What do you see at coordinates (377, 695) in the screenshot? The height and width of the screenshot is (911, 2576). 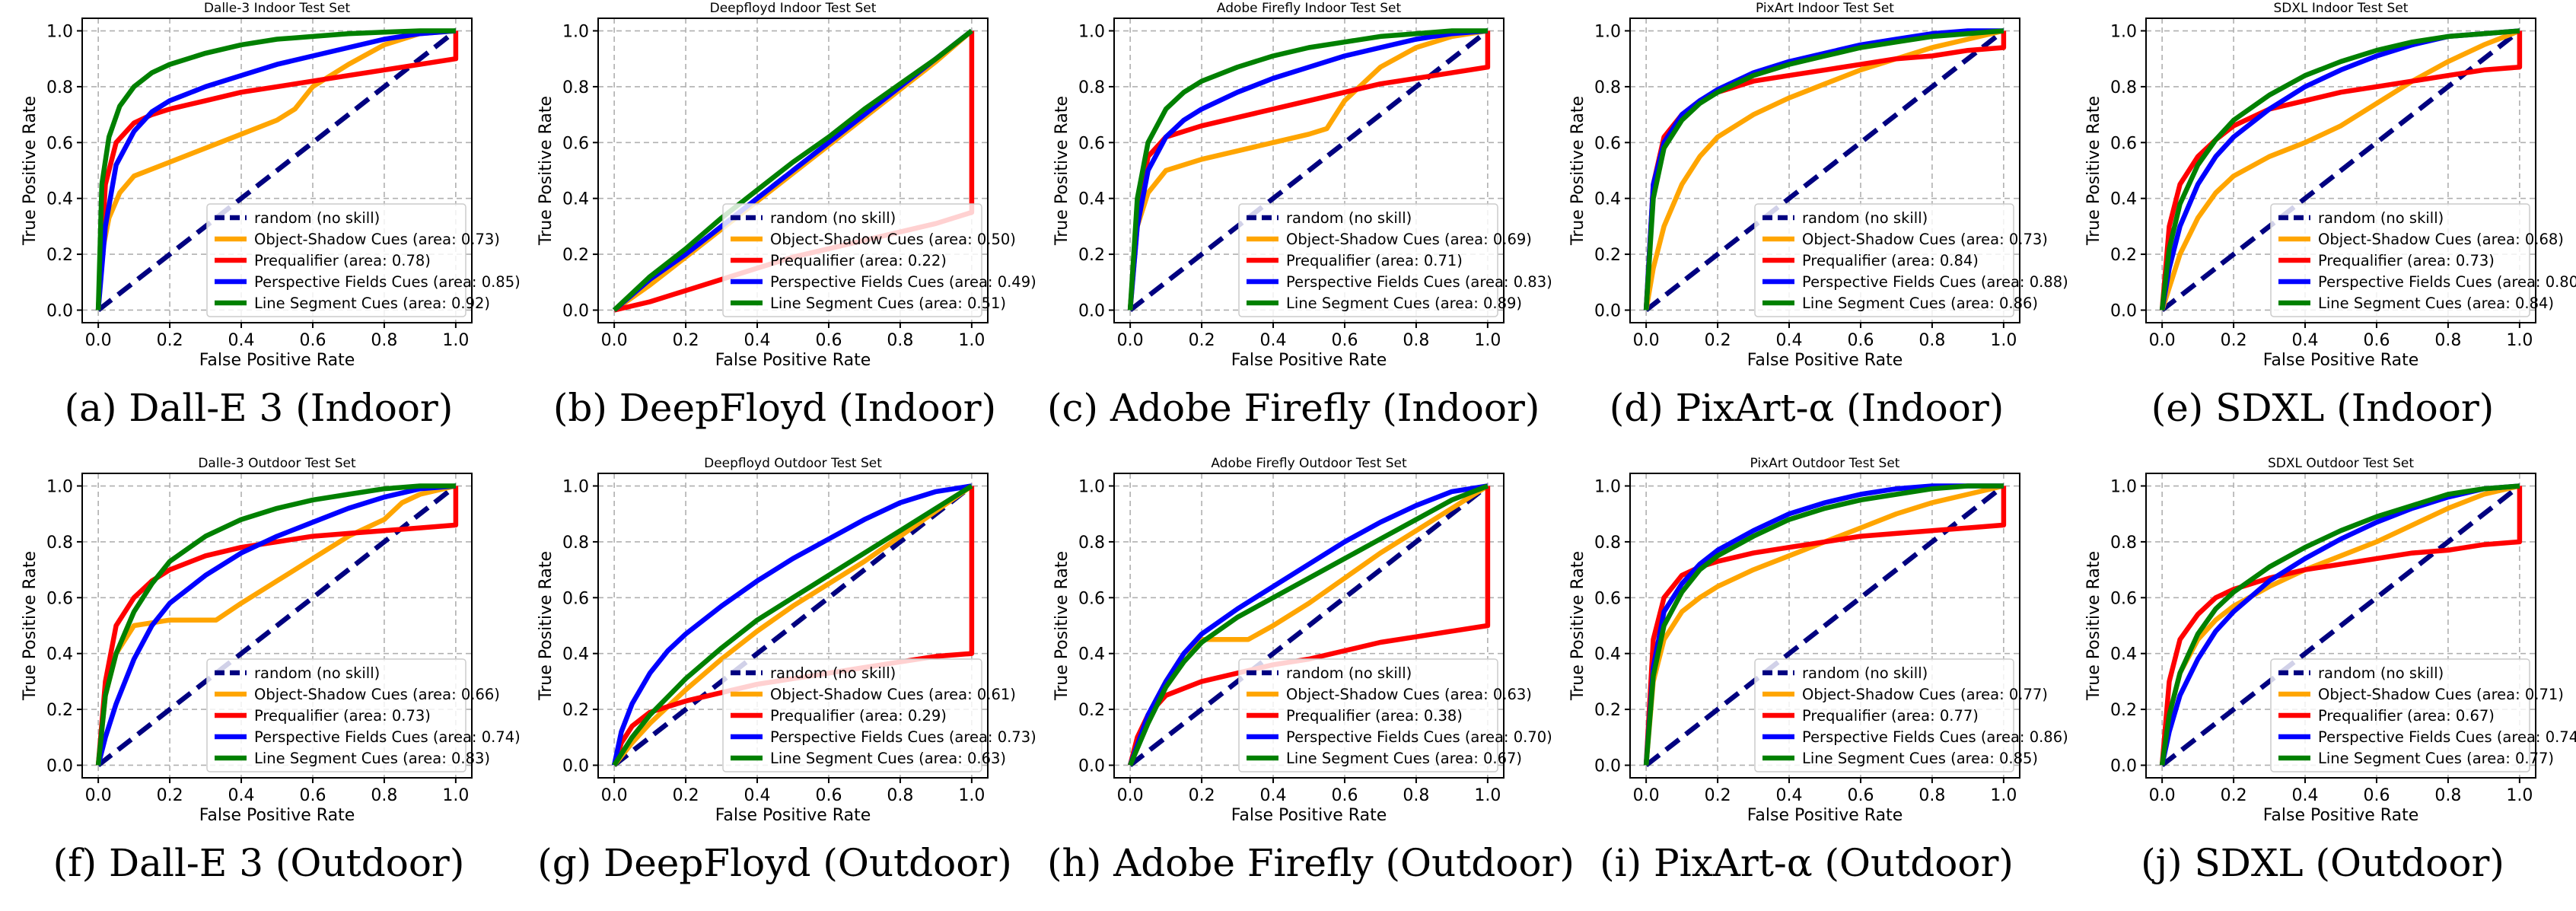 I see `legend-label: Object-Shadow Cues (area: 0.66)` at bounding box center [377, 695].